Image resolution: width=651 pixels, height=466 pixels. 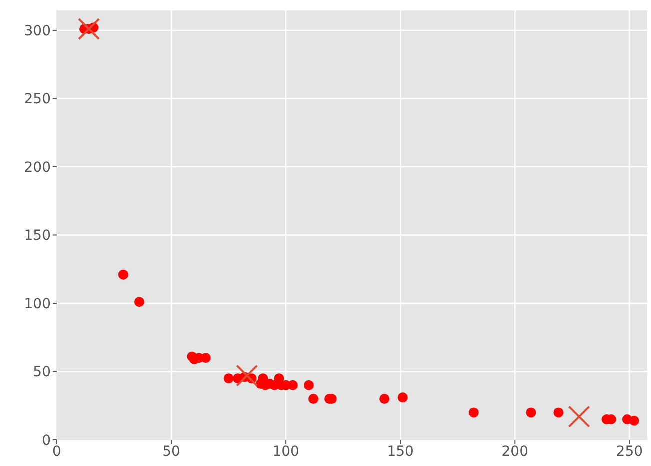 What do you see at coordinates (37, 304) in the screenshot?
I see `y-tick-label: 100` at bounding box center [37, 304].